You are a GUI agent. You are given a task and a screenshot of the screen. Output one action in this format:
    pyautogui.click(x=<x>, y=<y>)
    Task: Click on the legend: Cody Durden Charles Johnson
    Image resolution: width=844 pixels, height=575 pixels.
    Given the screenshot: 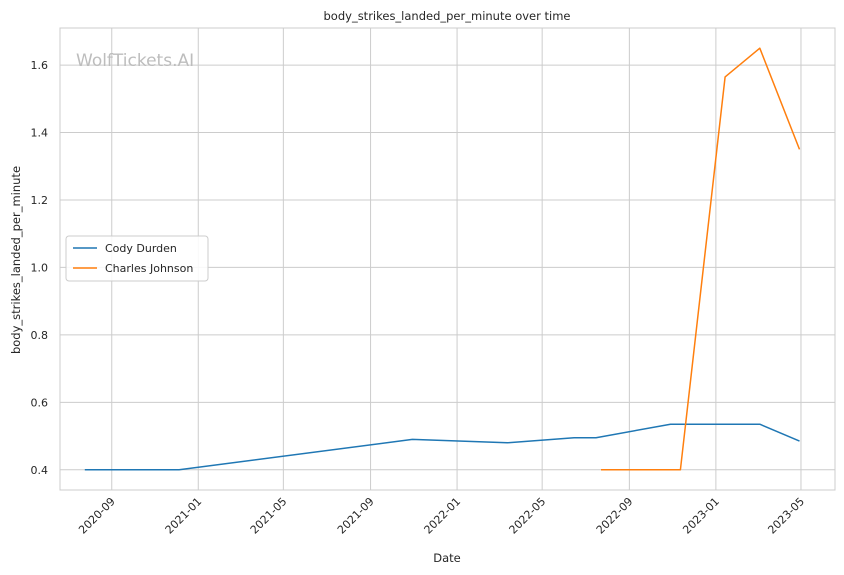 What is the action you would take?
    pyautogui.click(x=137, y=258)
    